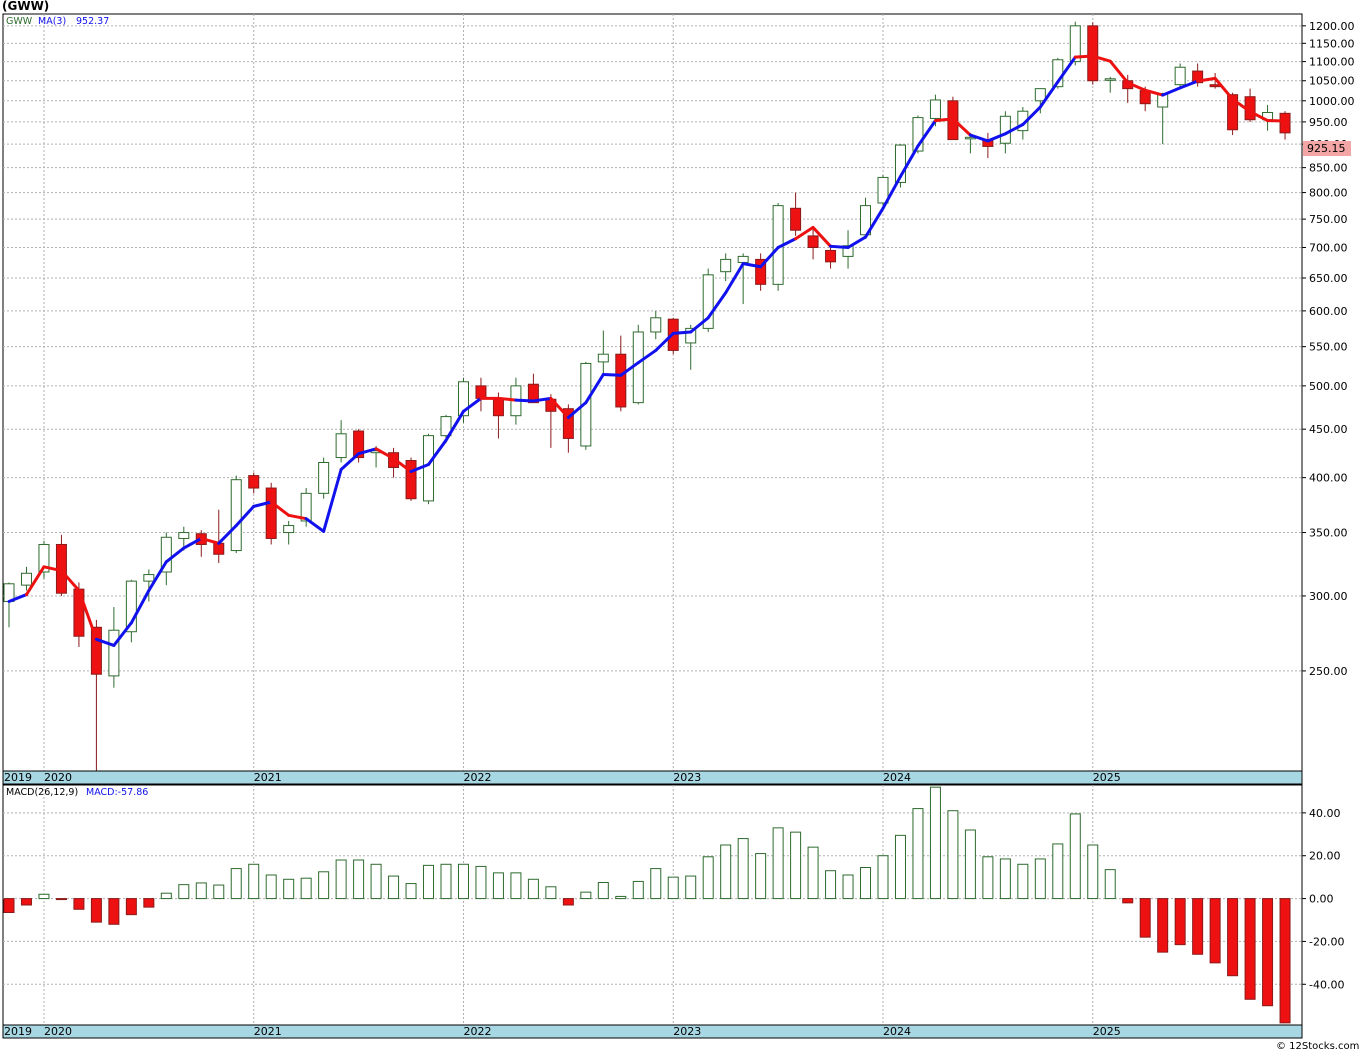 This screenshot has height=1056, width=1360. I want to click on price-y-tick-label: 250.00, so click(1328, 671).